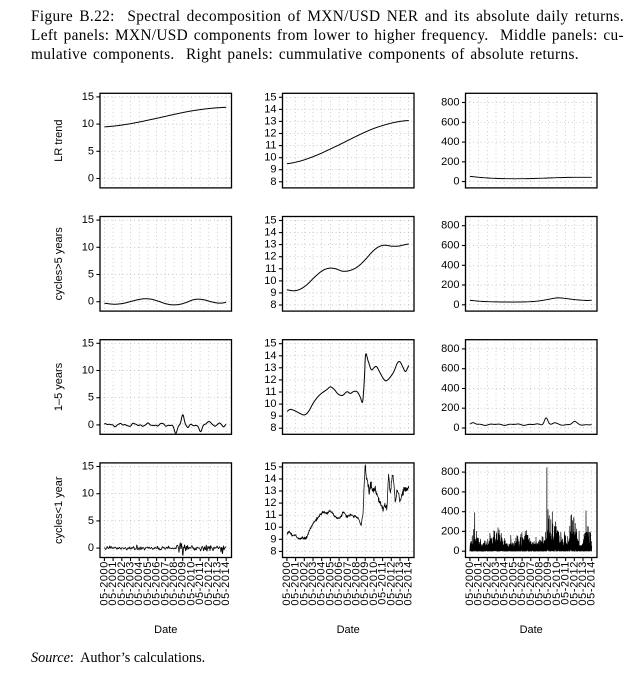 The image size is (638, 686). I want to click on svg-text: cycles>5 years, so click(59, 264).